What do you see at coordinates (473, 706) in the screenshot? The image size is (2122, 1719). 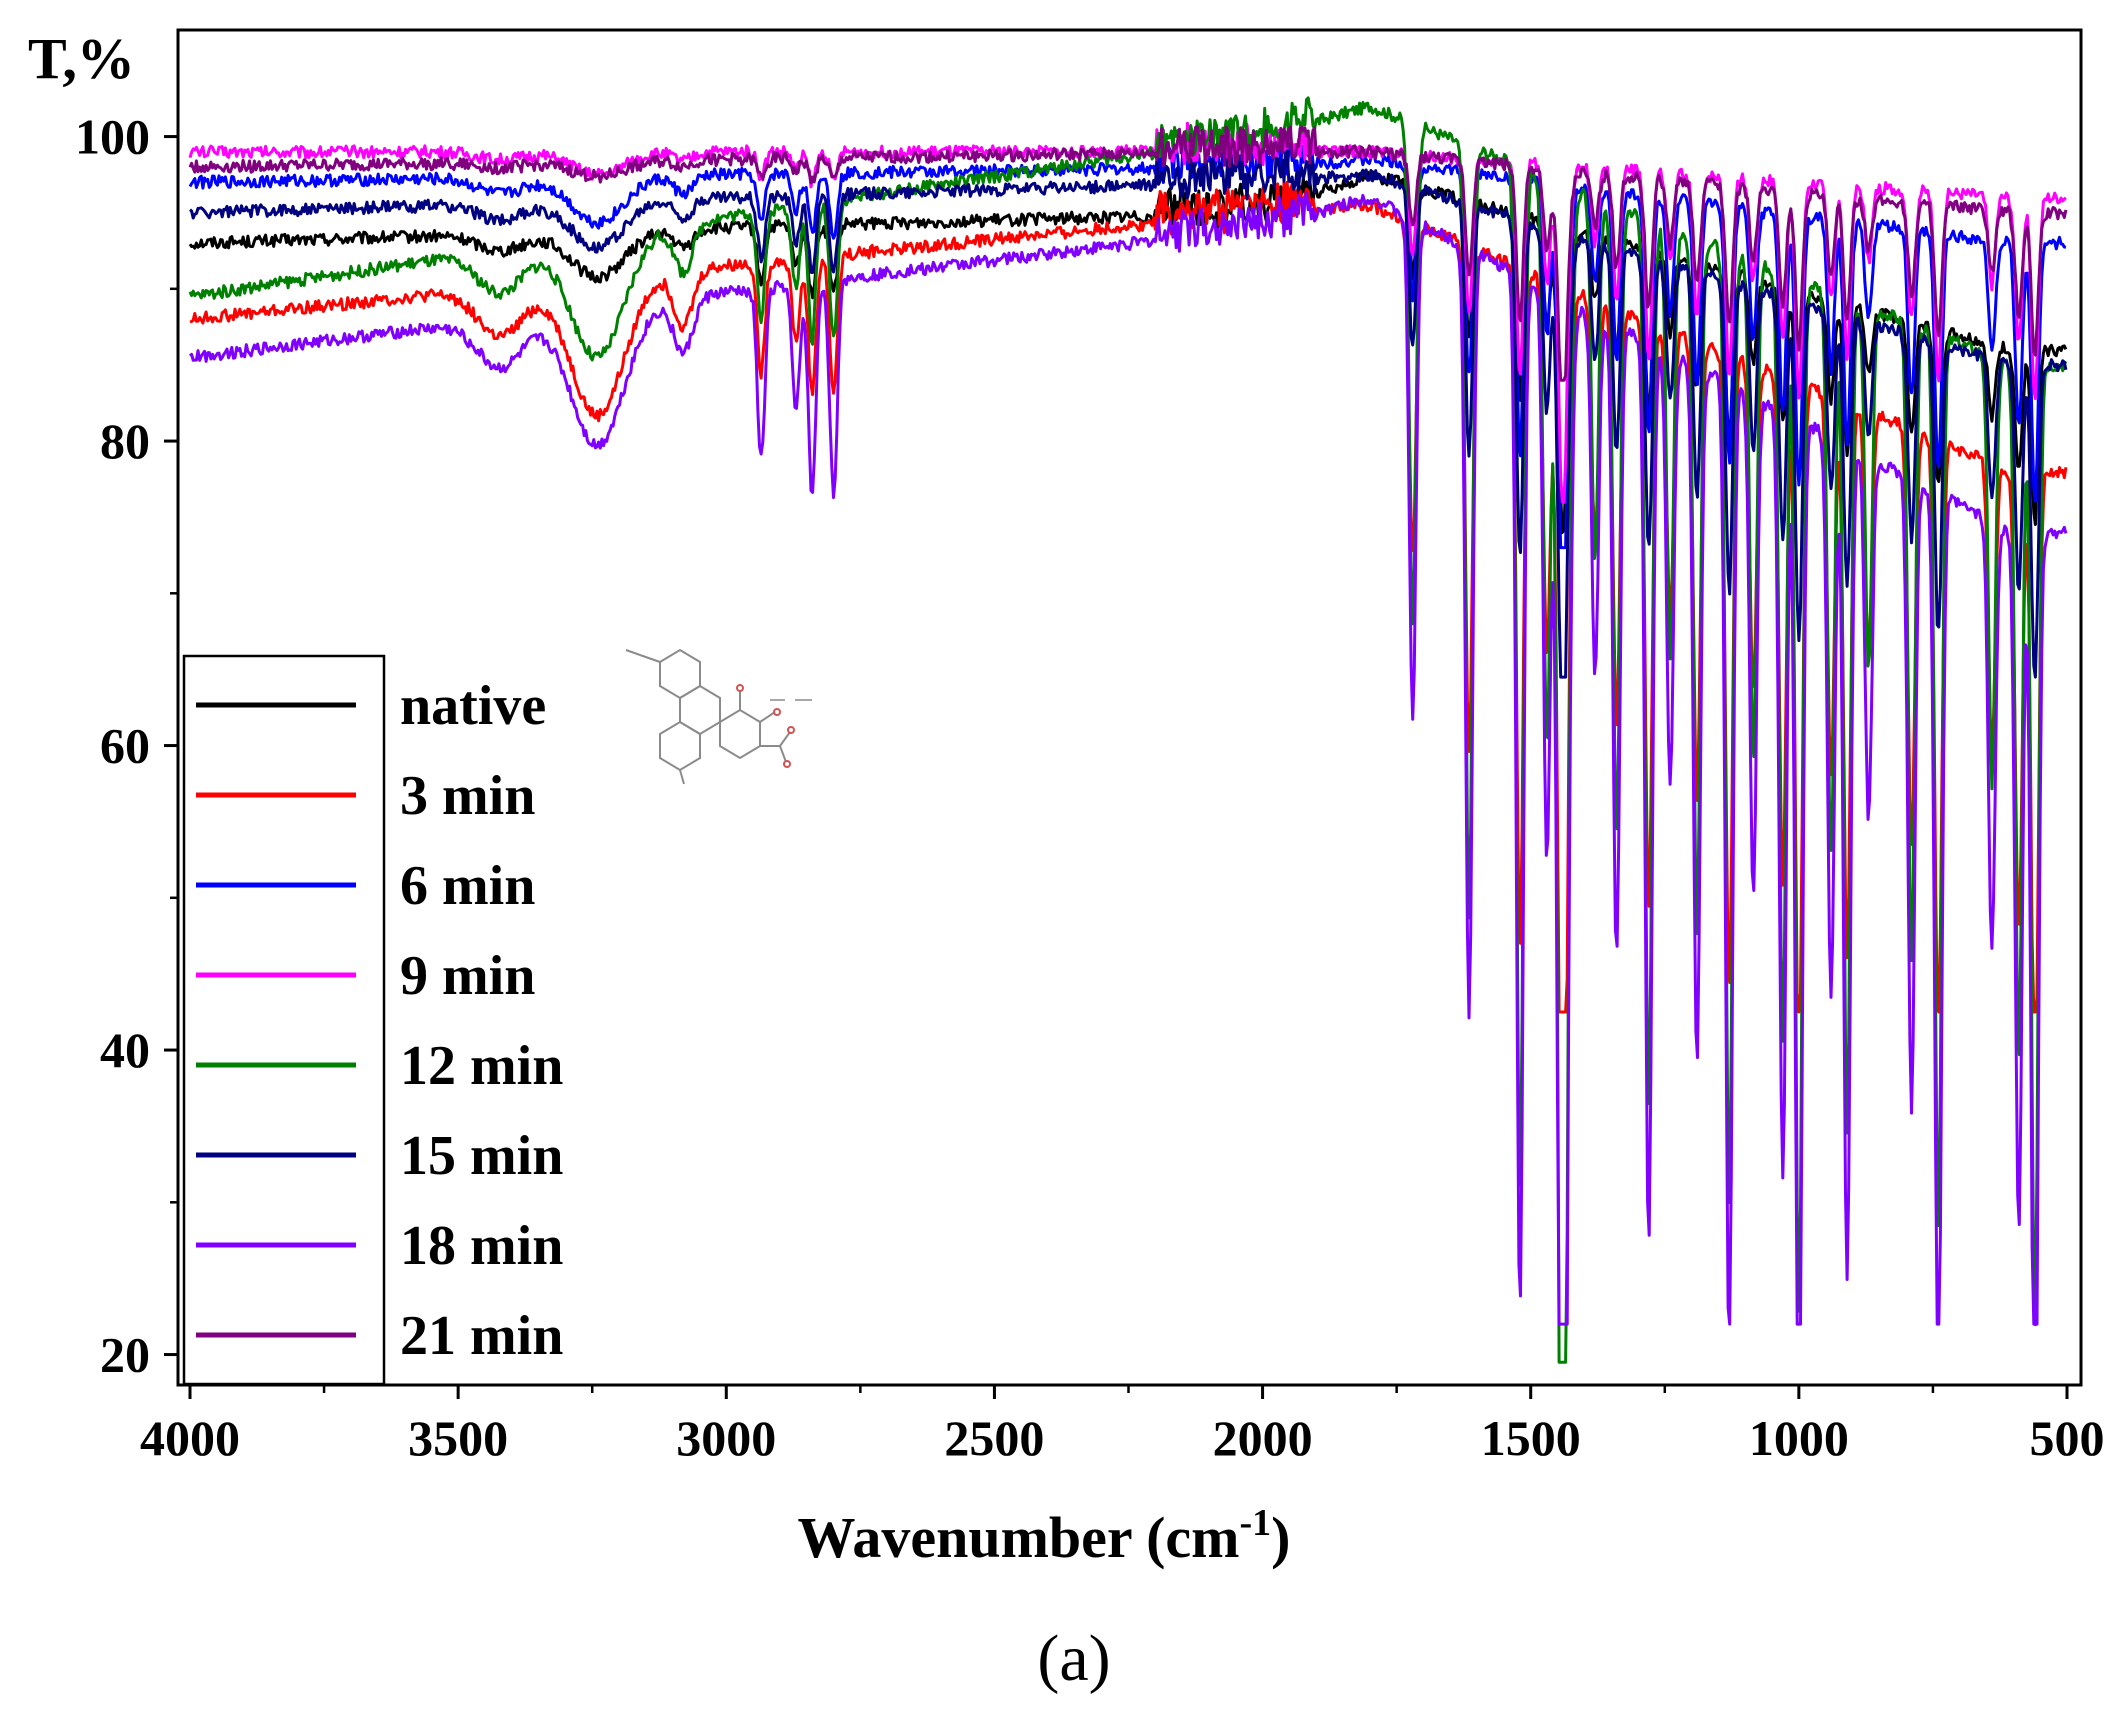 I see `legend-label-native: native` at bounding box center [473, 706].